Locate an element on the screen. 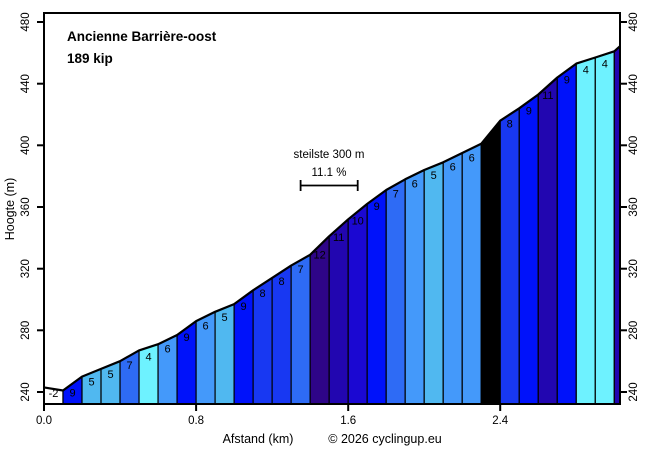 This screenshot has width=656, height=455. chart-title: Ancienne Barrière-oost is located at coordinates (142, 36).